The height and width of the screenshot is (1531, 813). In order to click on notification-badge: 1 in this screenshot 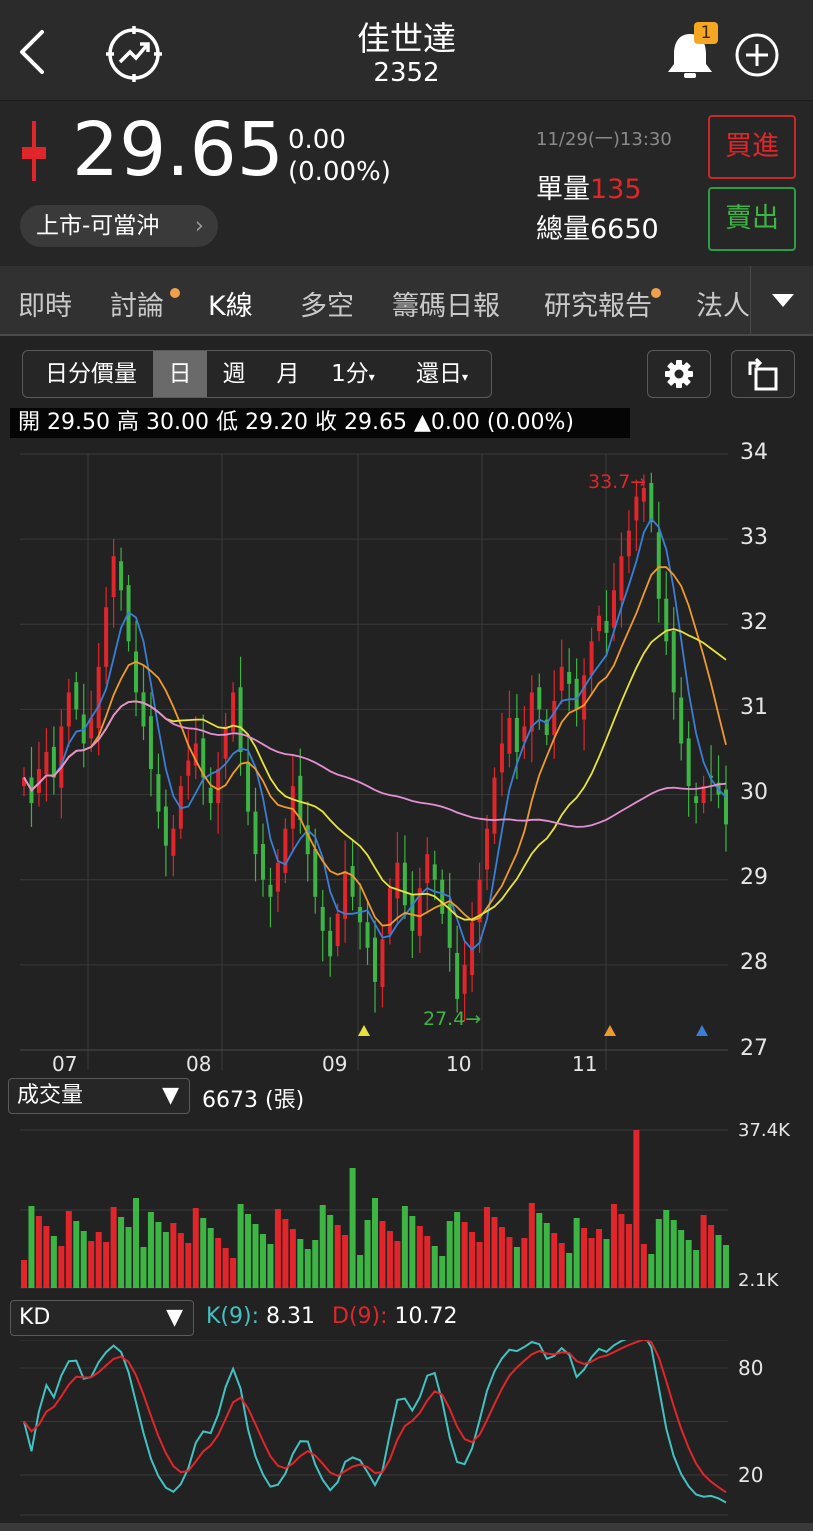, I will do `click(706, 33)`.